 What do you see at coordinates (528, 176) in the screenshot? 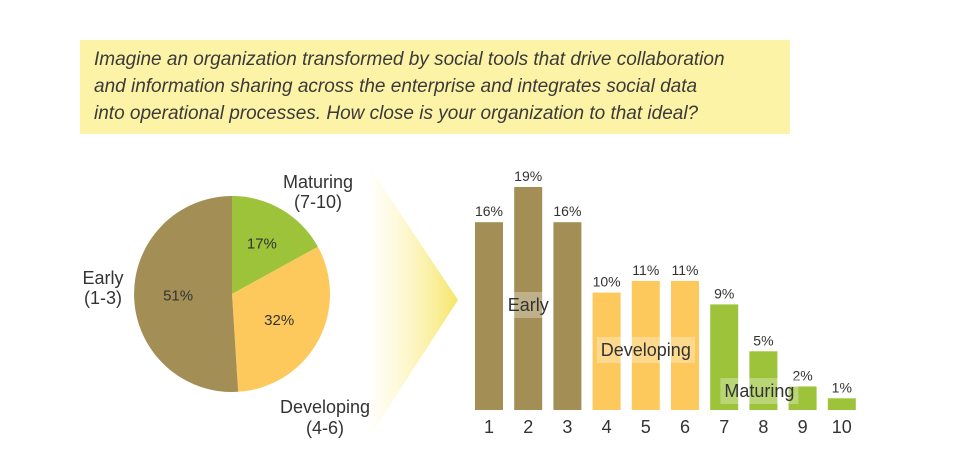
I see `bar-value-label-2: 19%` at bounding box center [528, 176].